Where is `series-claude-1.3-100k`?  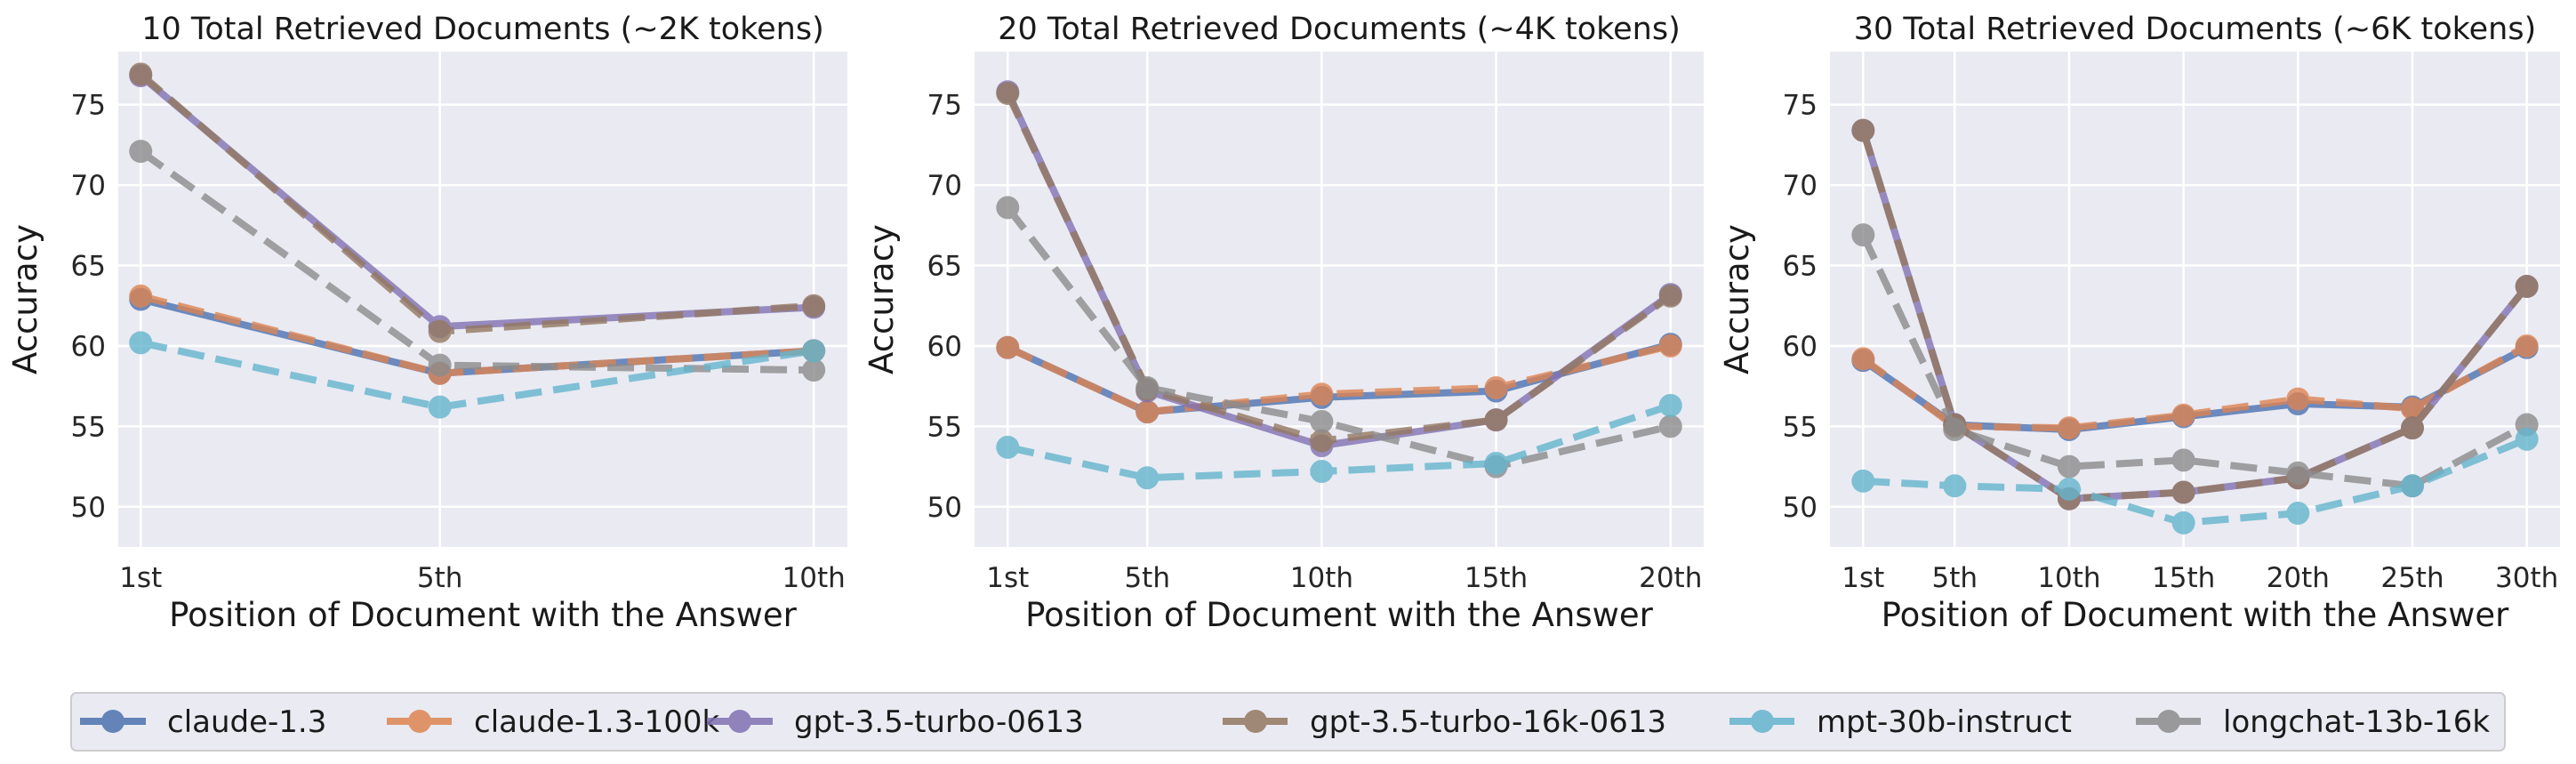
series-claude-1.3-100k is located at coordinates (1339, 379).